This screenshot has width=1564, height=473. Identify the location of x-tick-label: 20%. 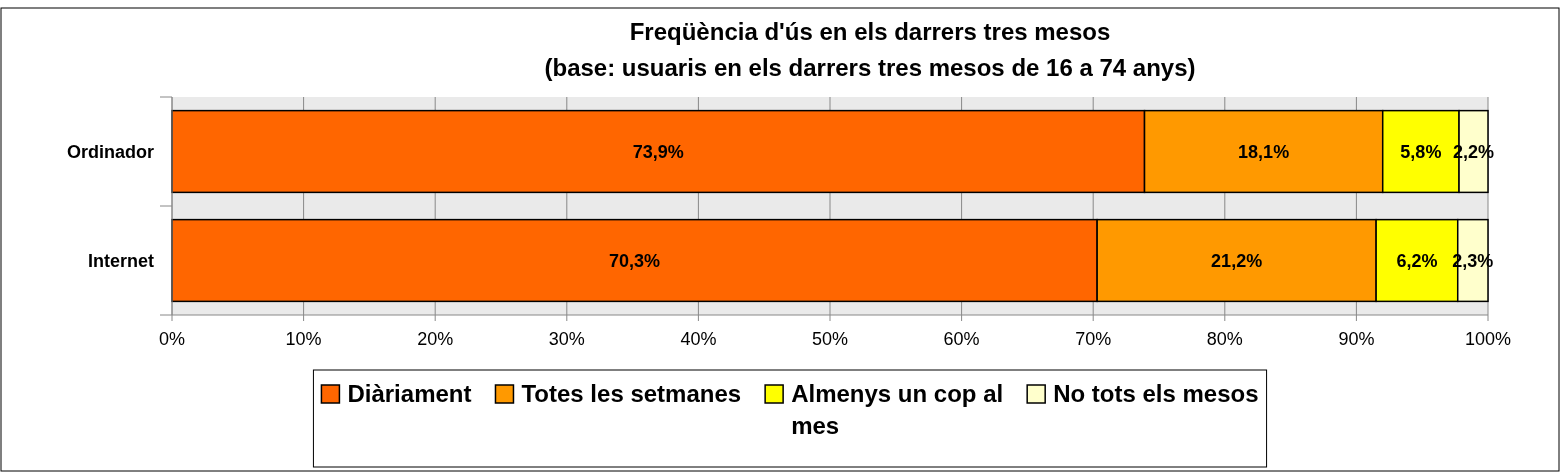
(435, 339).